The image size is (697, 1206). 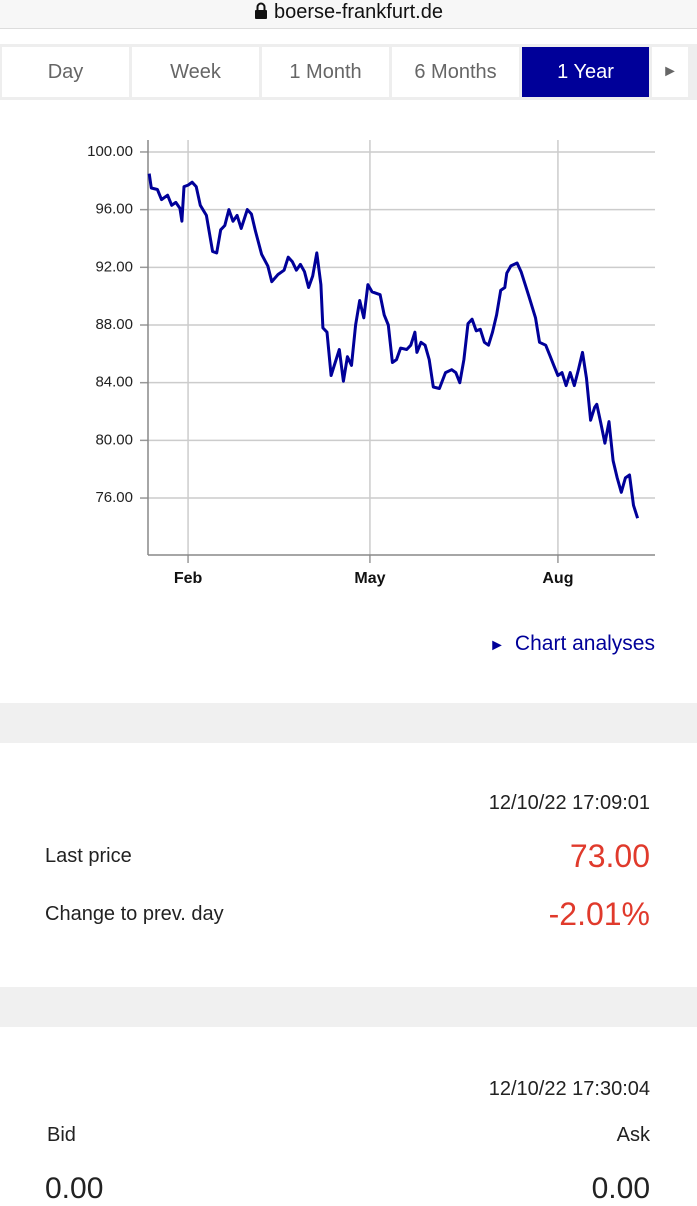 I want to click on label: Last price, so click(x=88, y=856).